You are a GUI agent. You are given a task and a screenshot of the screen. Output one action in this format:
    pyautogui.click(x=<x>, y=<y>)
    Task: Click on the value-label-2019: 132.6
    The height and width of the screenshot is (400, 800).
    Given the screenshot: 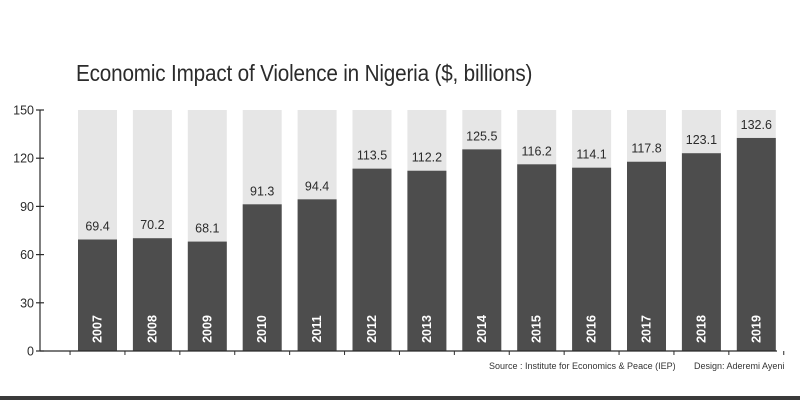 What is the action you would take?
    pyautogui.click(x=756, y=125)
    